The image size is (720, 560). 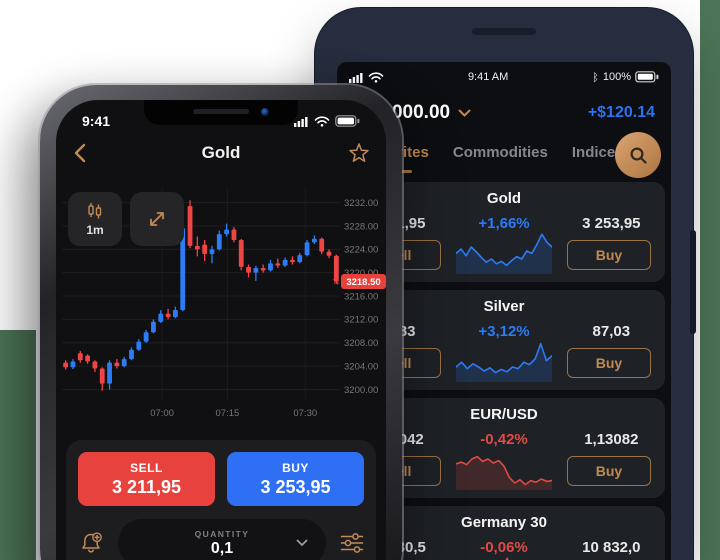 I want to click on sell-price: 3 211,95, so click(x=146, y=486).